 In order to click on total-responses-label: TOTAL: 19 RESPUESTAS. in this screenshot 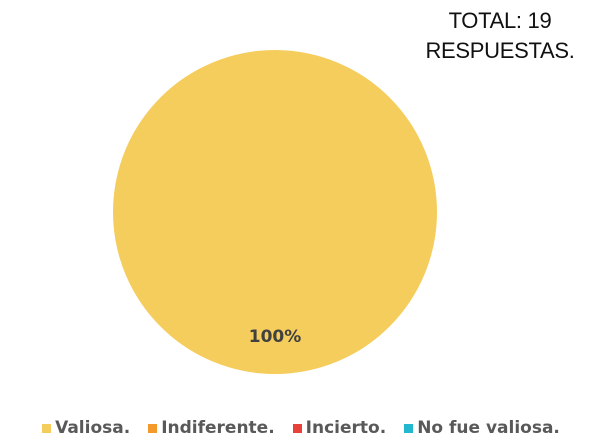, I will do `click(500, 36)`.